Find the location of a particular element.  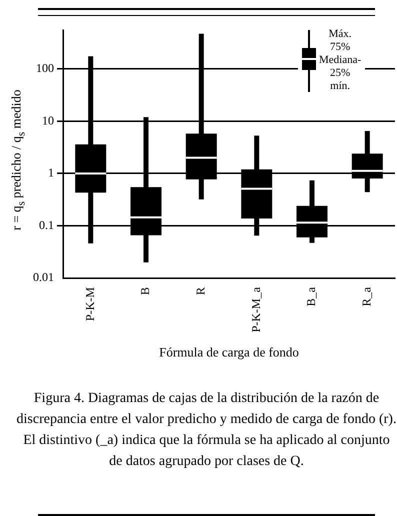

annotation: Mediana- is located at coordinates (340, 60).